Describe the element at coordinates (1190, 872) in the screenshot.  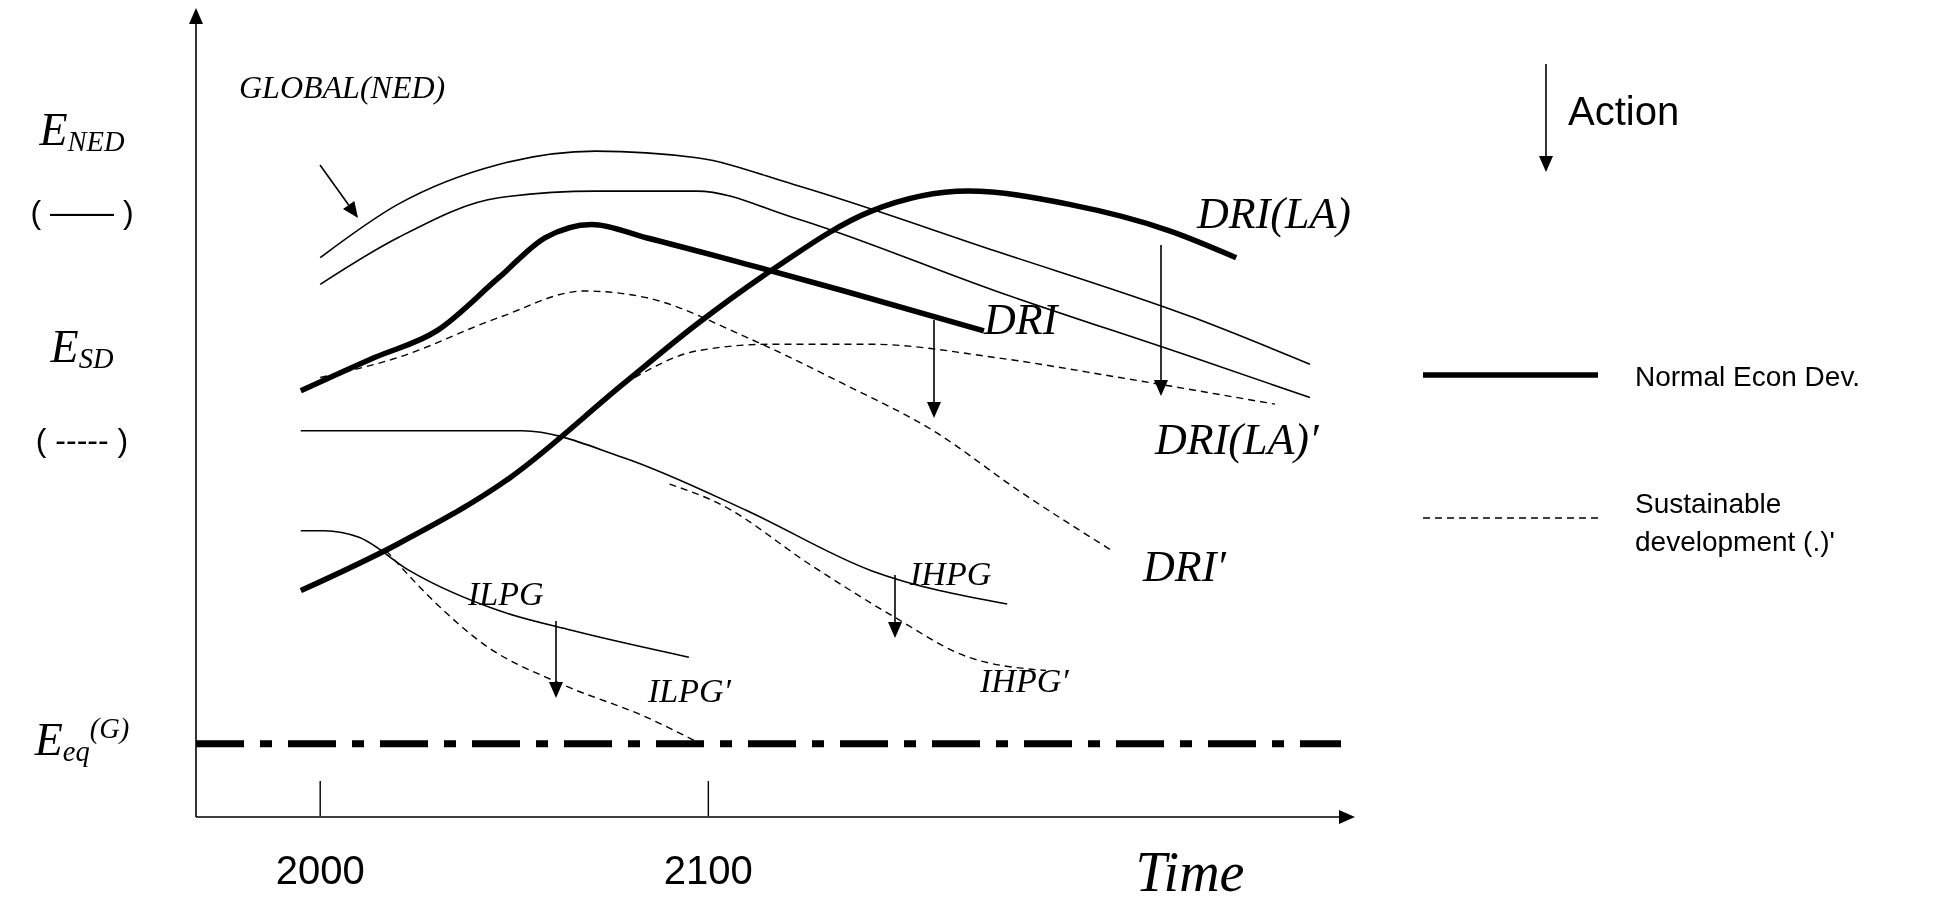
I see `x-axis-title: Time` at that location.